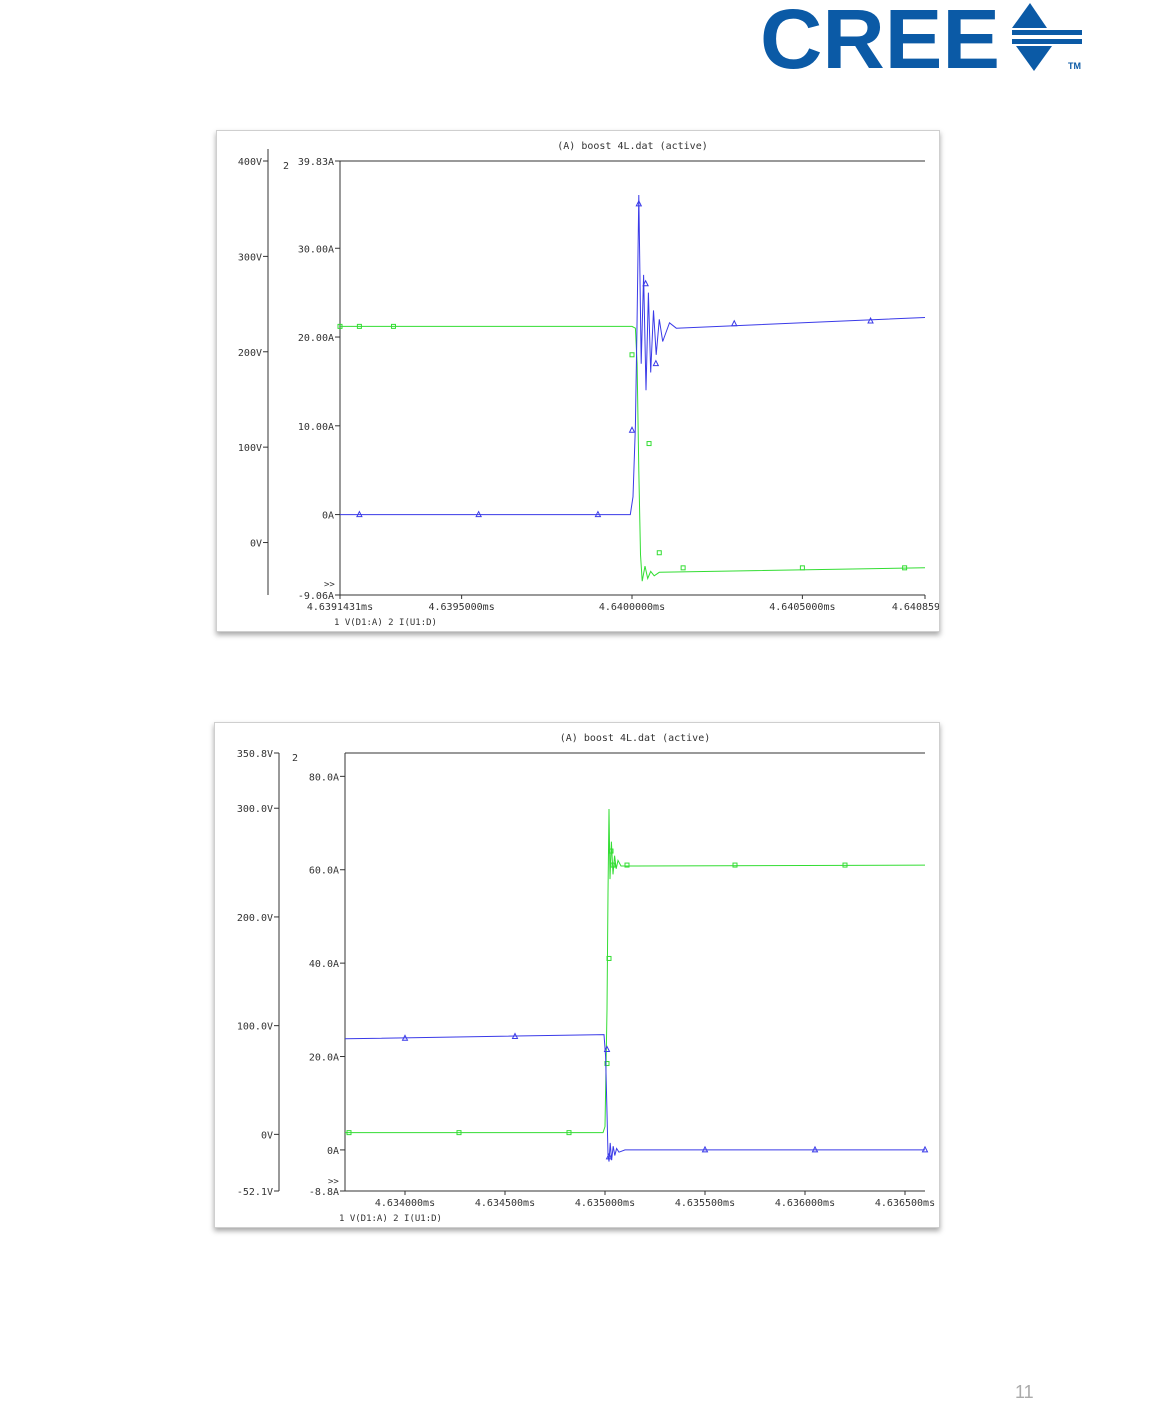 The width and height of the screenshot is (1164, 1423). I want to click on x-tick-label: 4.636500ms, so click(905, 1203).